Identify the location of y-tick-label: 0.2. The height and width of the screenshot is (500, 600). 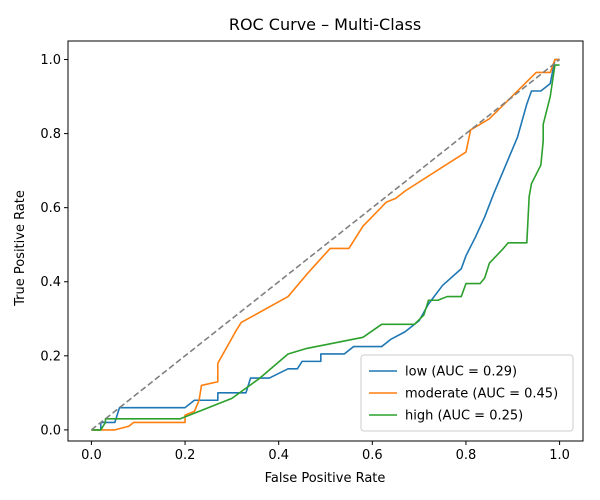
(50, 356).